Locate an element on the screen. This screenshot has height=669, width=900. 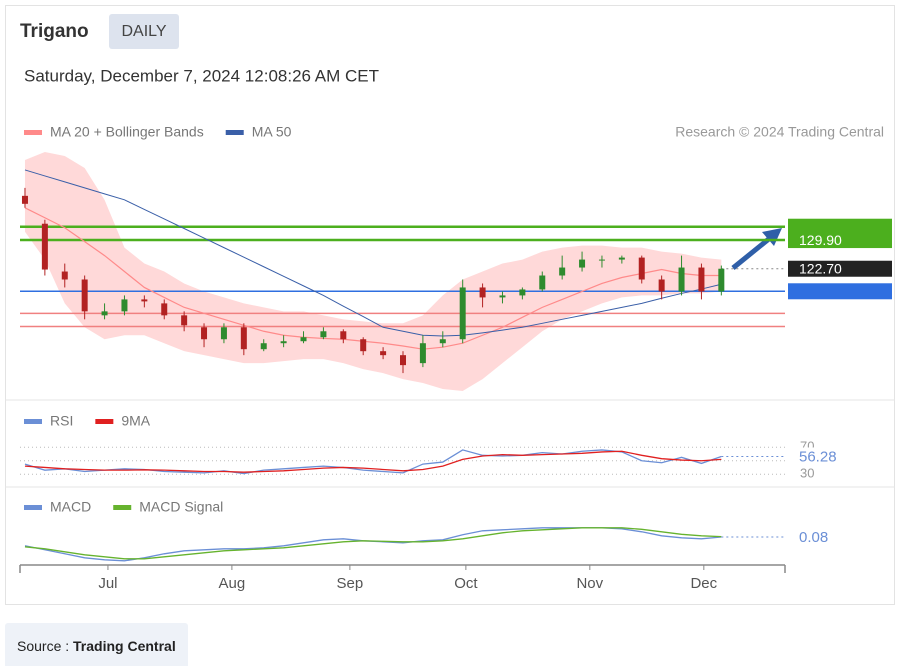
legend-label: MACD is located at coordinates (70, 507).